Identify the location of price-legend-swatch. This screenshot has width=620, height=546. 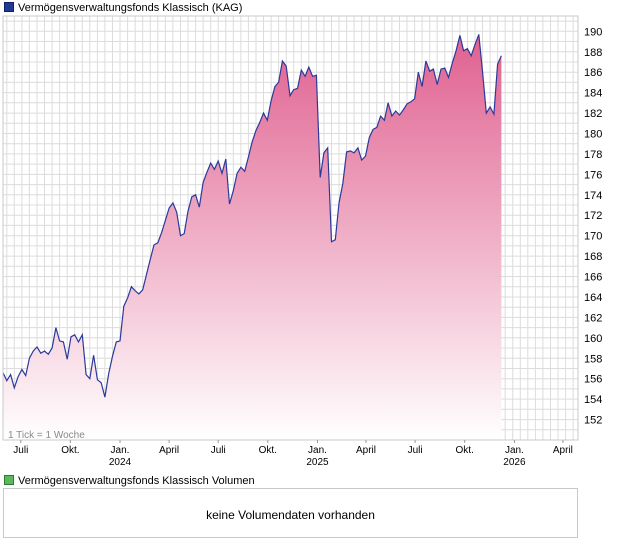
(9, 7).